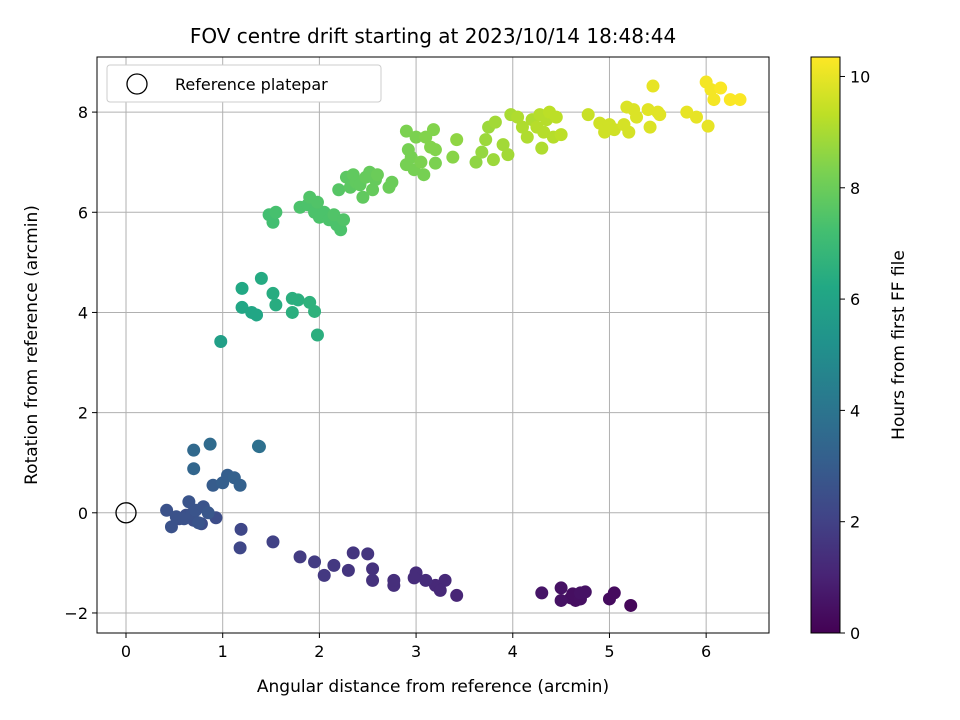  I want to click on x-tick-label: 3, so click(416, 651).